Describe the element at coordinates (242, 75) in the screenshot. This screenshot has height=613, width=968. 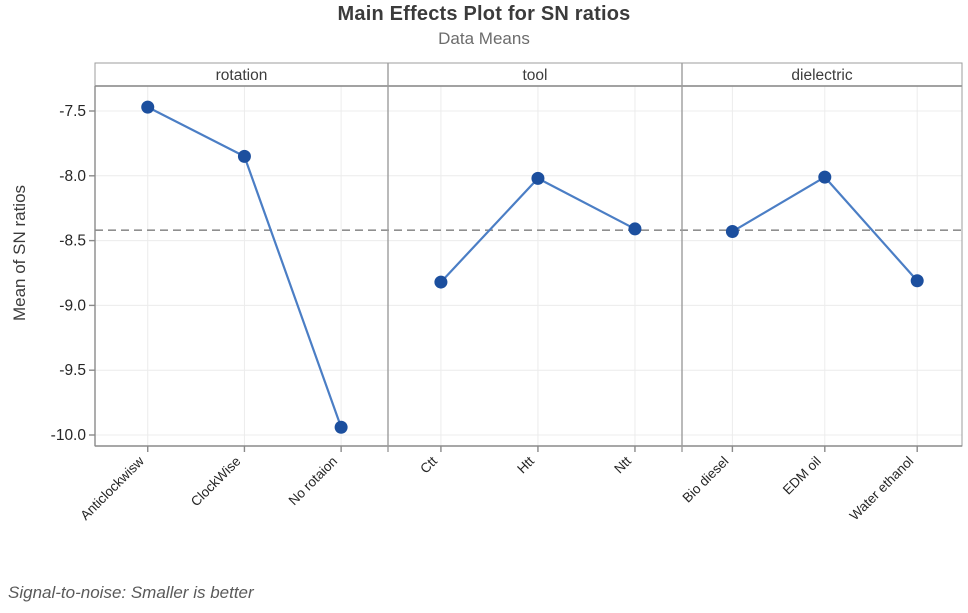
I see `panel-label-rotation: rotation` at that location.